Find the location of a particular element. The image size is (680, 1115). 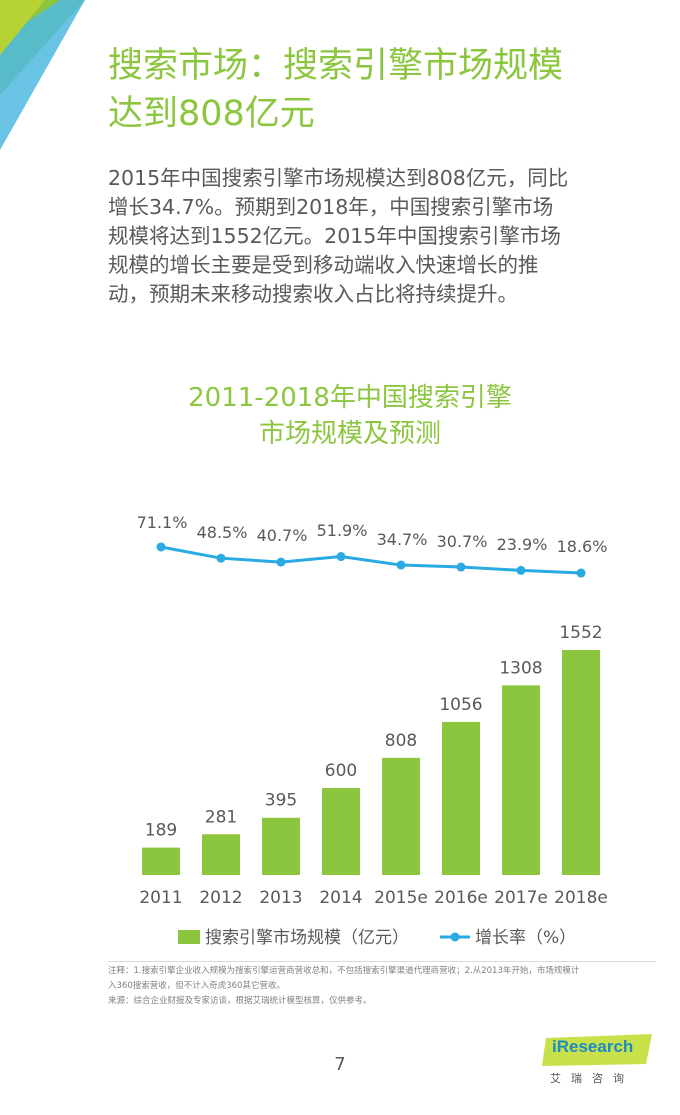

bar-value-label: 1552 is located at coordinates (580, 633).